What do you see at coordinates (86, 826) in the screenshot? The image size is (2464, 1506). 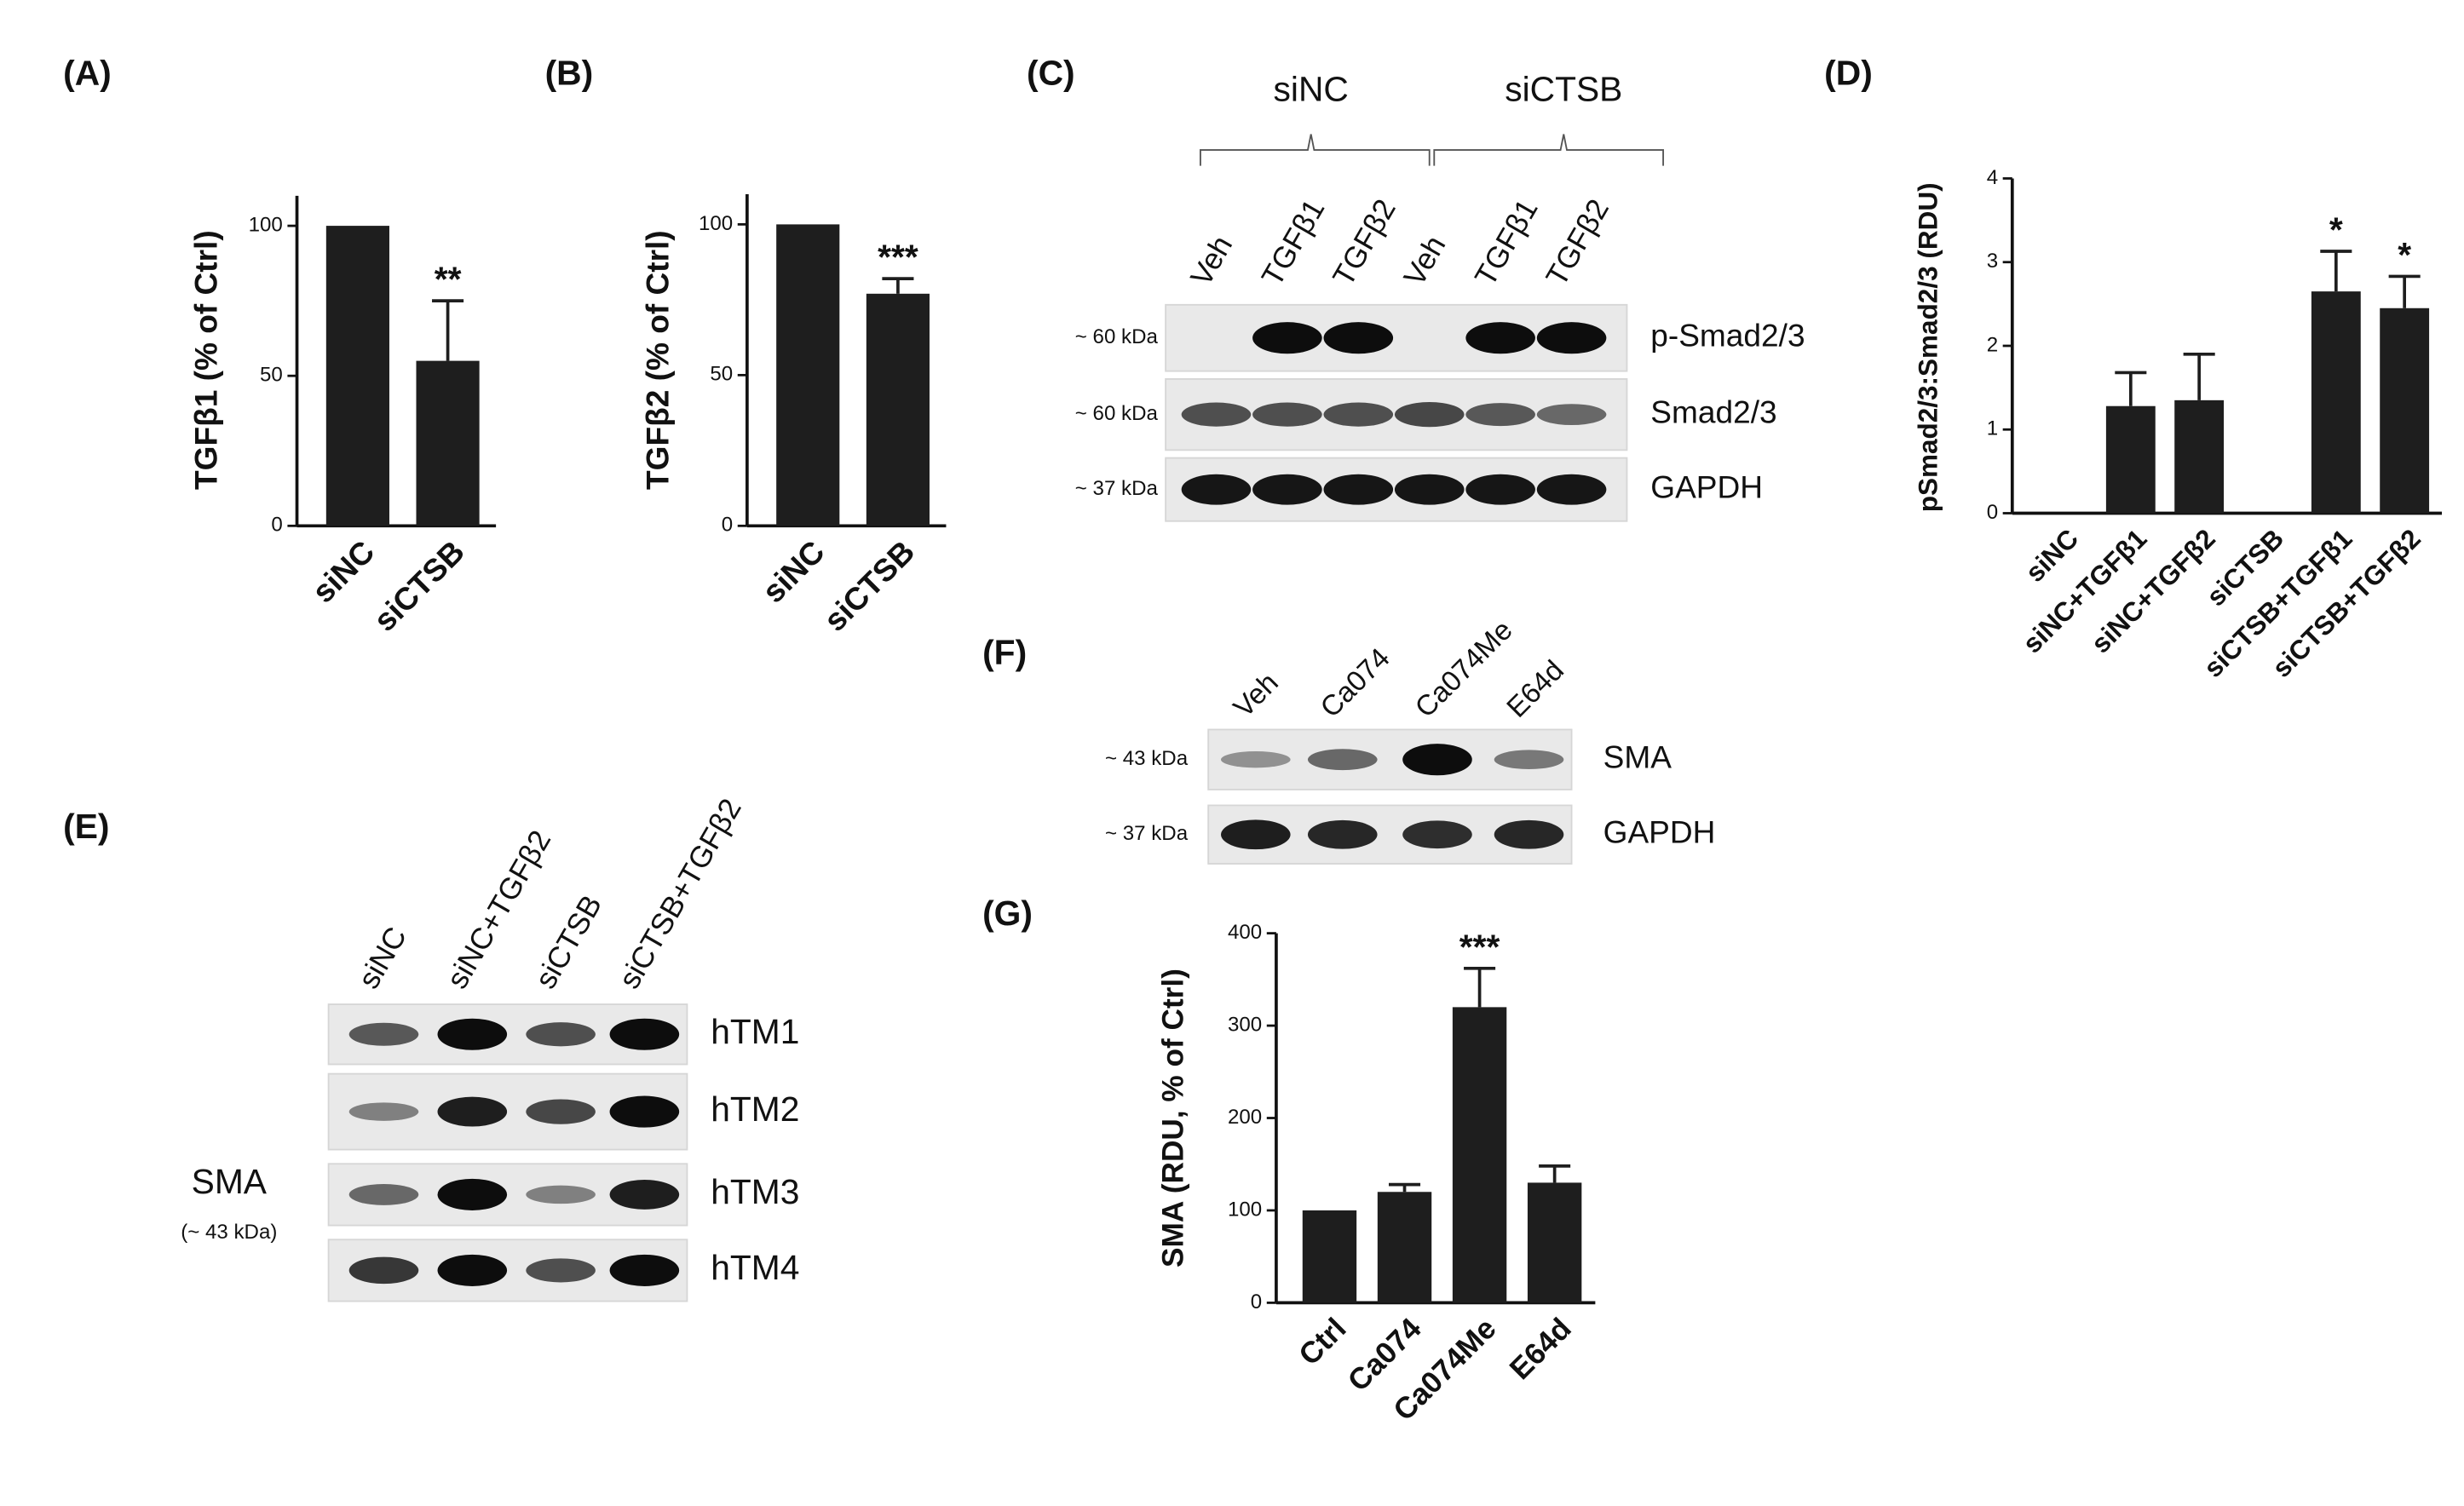 I see `panel-label: (E)` at bounding box center [86, 826].